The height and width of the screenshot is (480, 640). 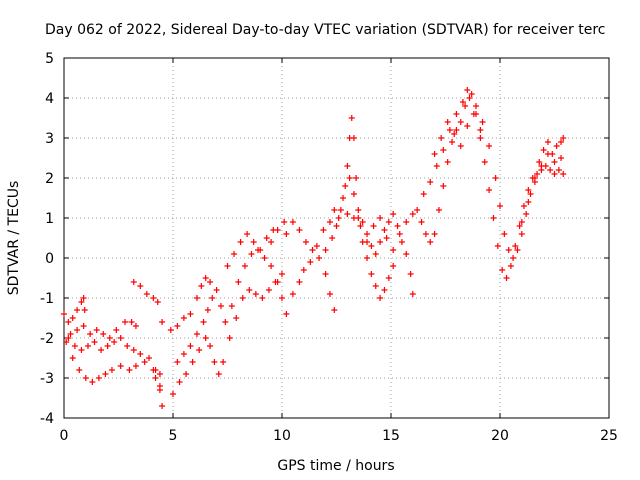 I want to click on y-tick-label: 0, so click(x=49, y=259).